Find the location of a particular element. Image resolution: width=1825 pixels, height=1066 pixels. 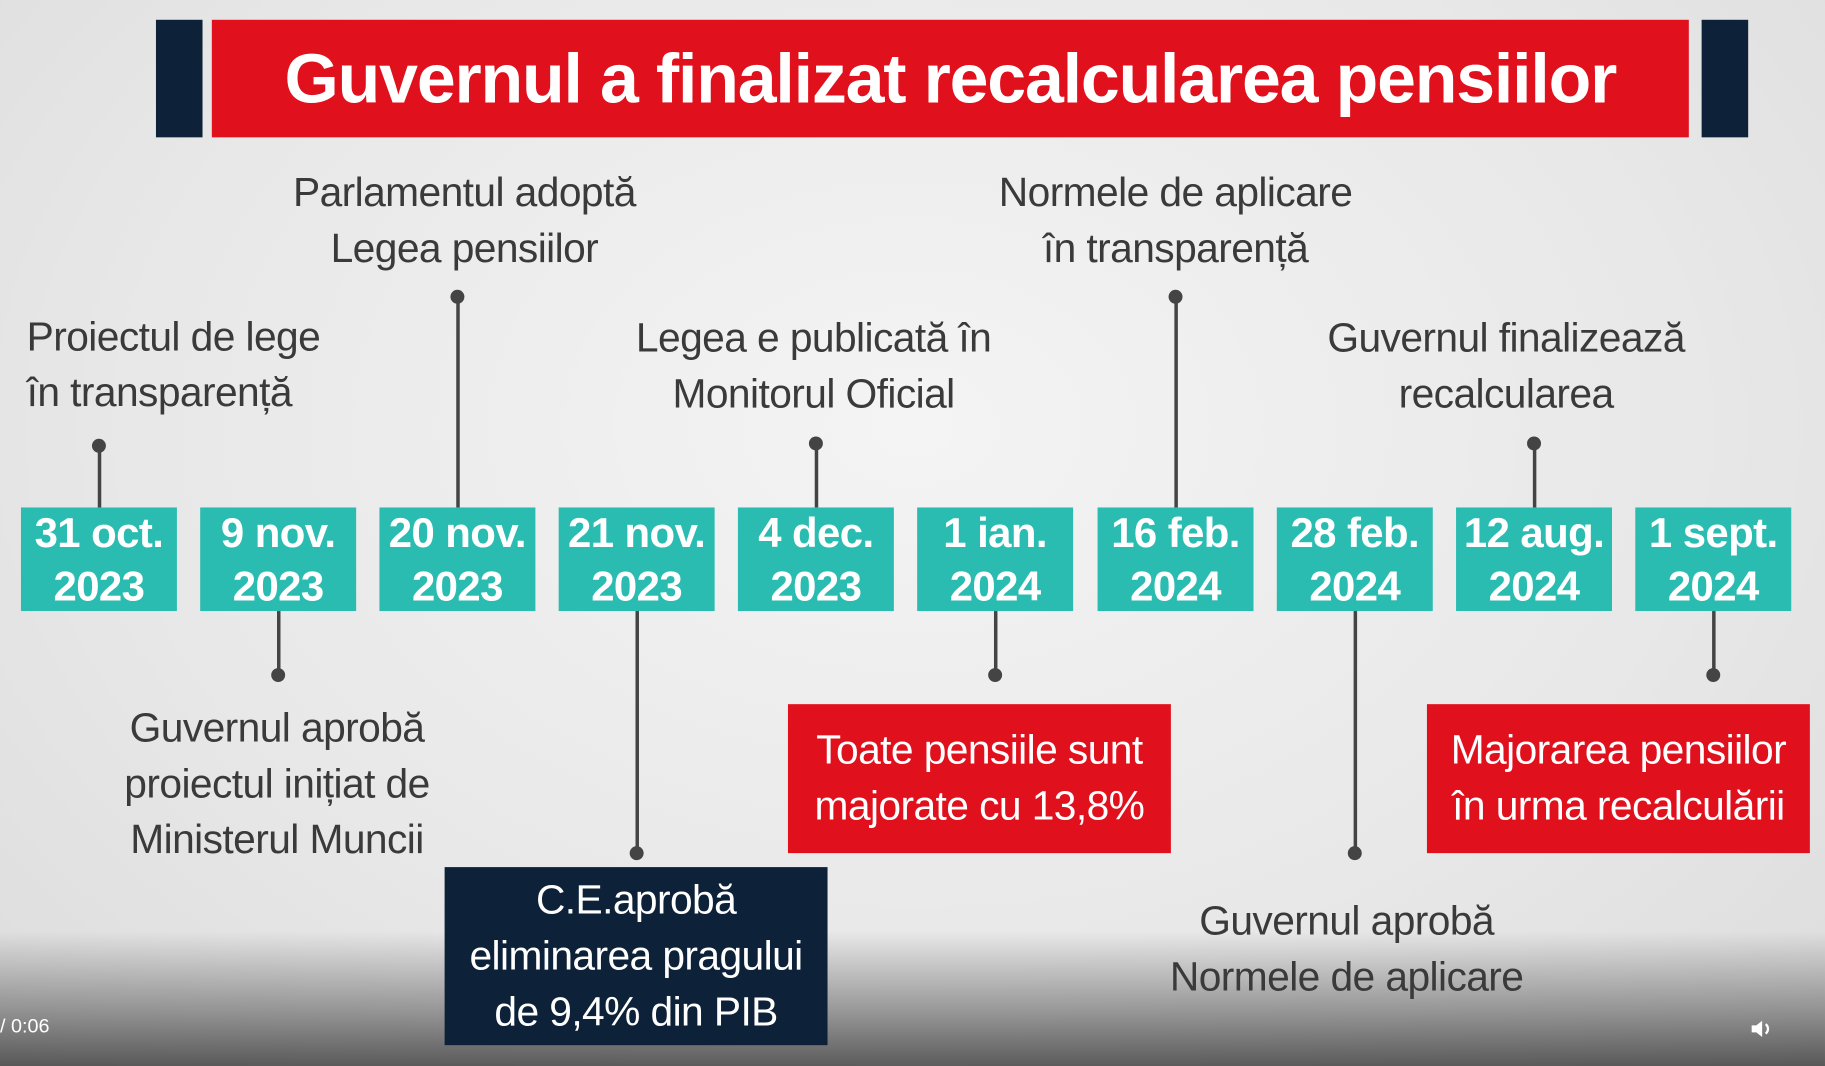

date-box: 12 aug. 2024 is located at coordinates (1534, 559).